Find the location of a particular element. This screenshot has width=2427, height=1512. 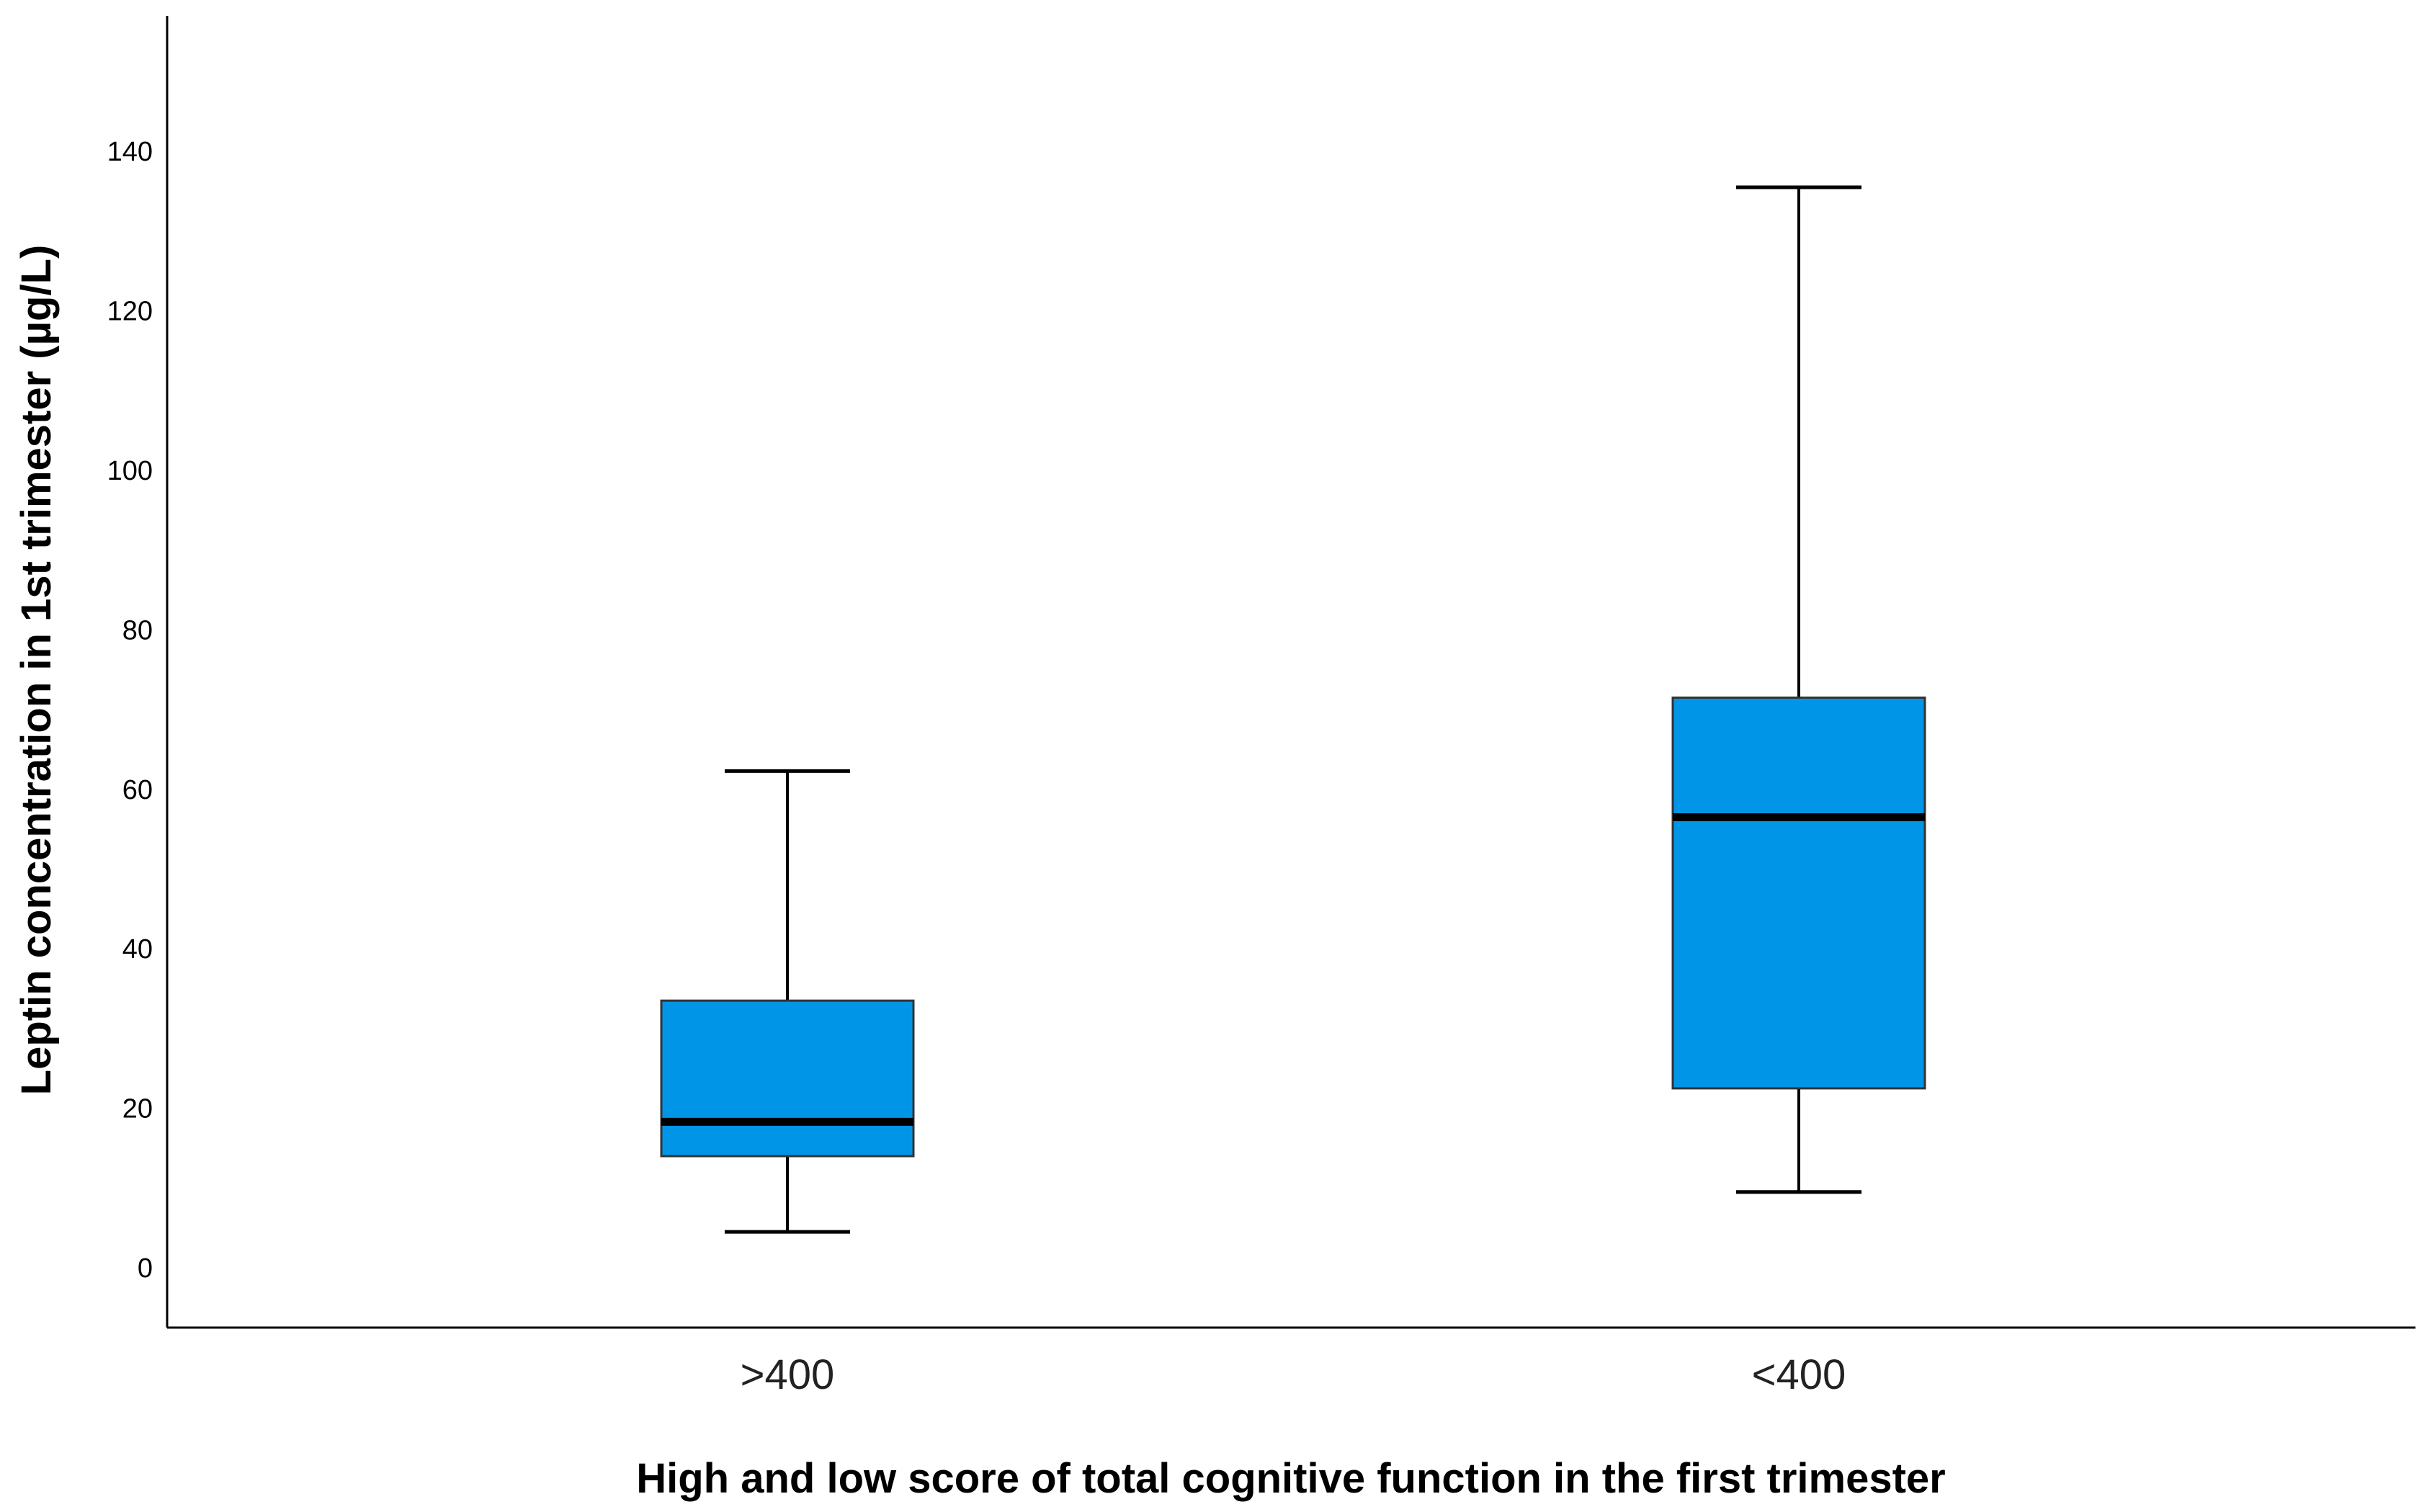

y-tick-label: 100 is located at coordinates (130, 471).